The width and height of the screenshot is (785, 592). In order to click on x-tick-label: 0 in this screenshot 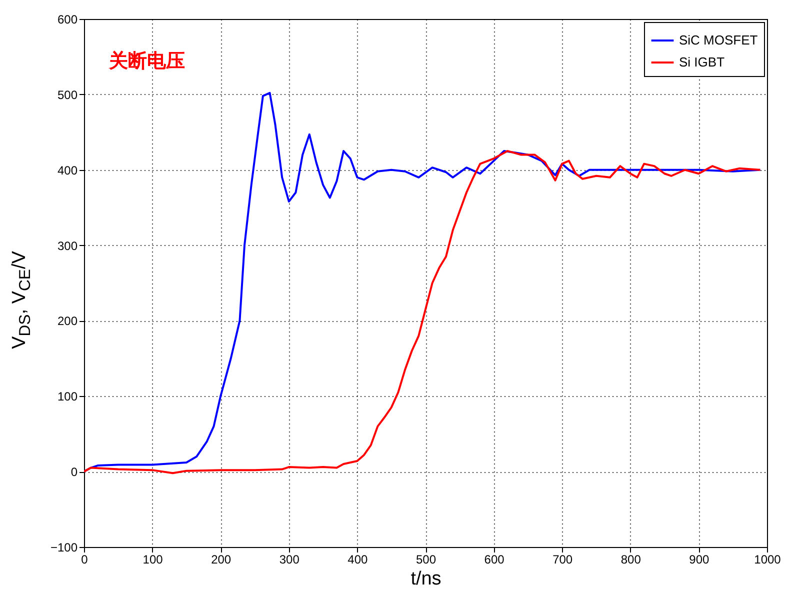, I will do `click(84, 559)`.